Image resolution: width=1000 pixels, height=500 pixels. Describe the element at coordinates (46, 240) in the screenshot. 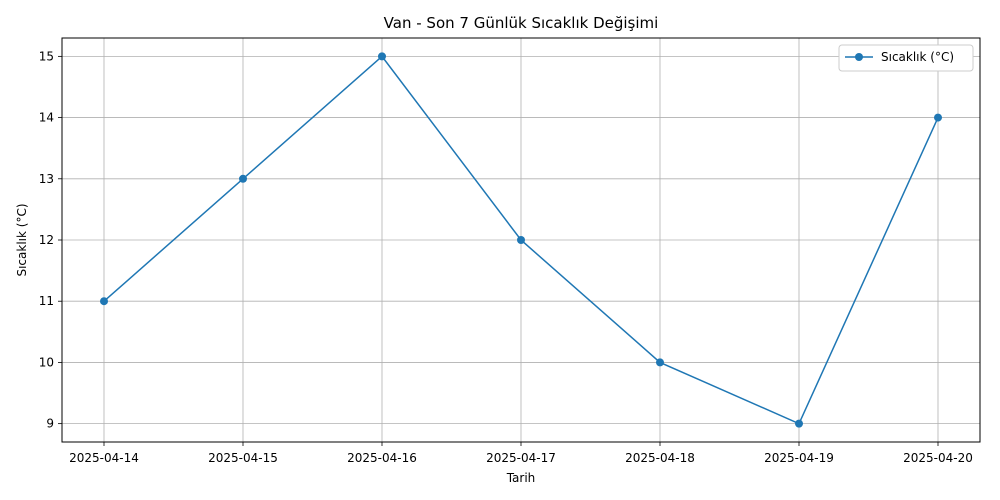

I see `y-tick-label: 12` at that location.